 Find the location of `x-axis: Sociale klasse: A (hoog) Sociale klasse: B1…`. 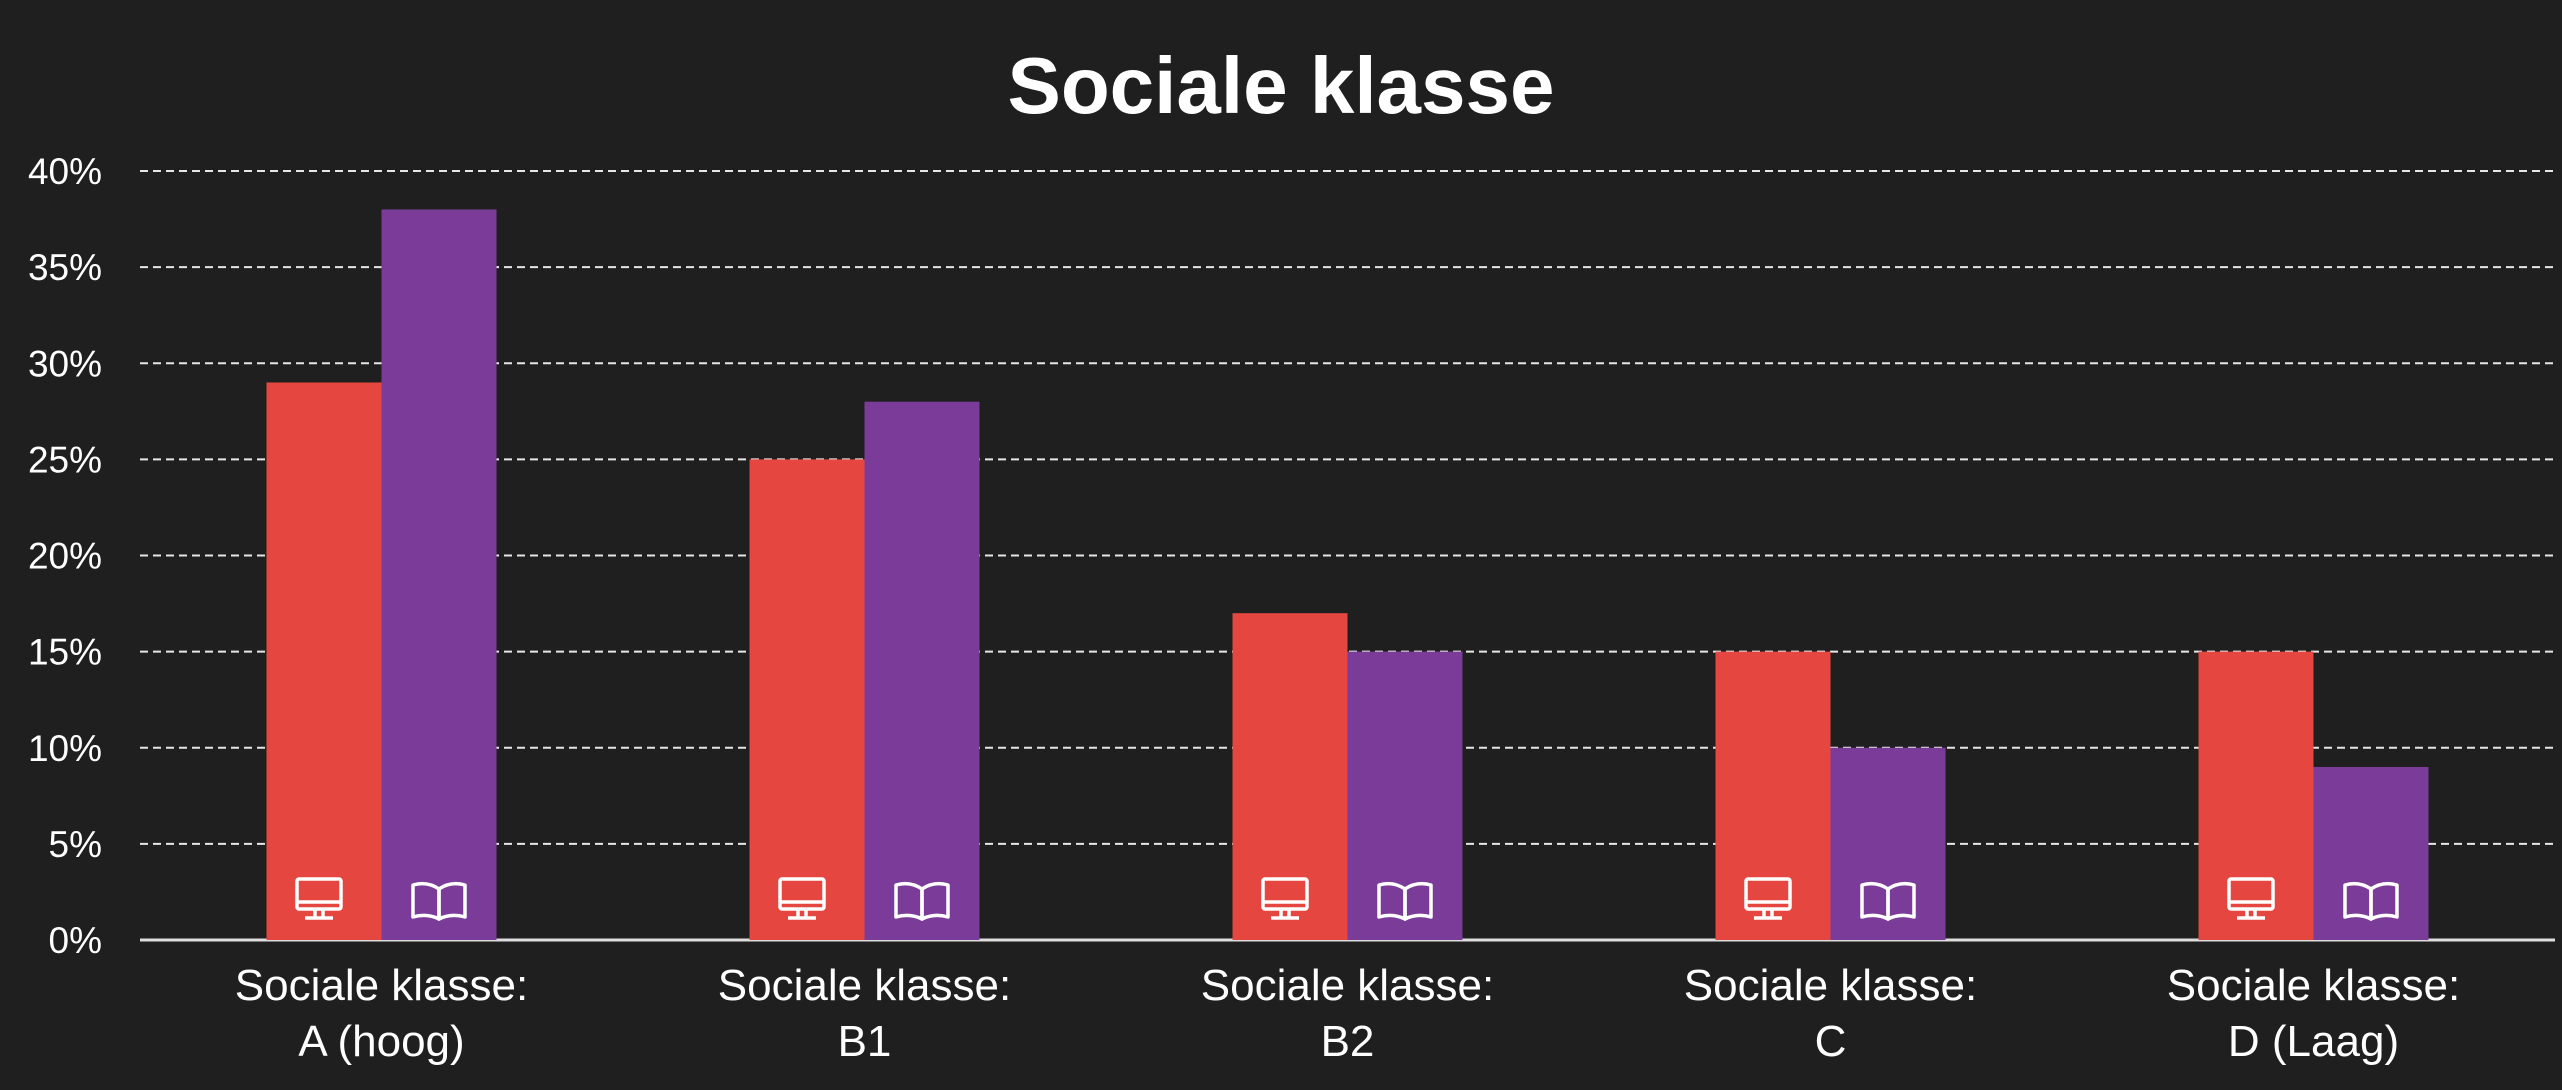

x-axis: Sociale klasse: A (hoog) Sociale klasse: B1… is located at coordinates (1347, 1013).